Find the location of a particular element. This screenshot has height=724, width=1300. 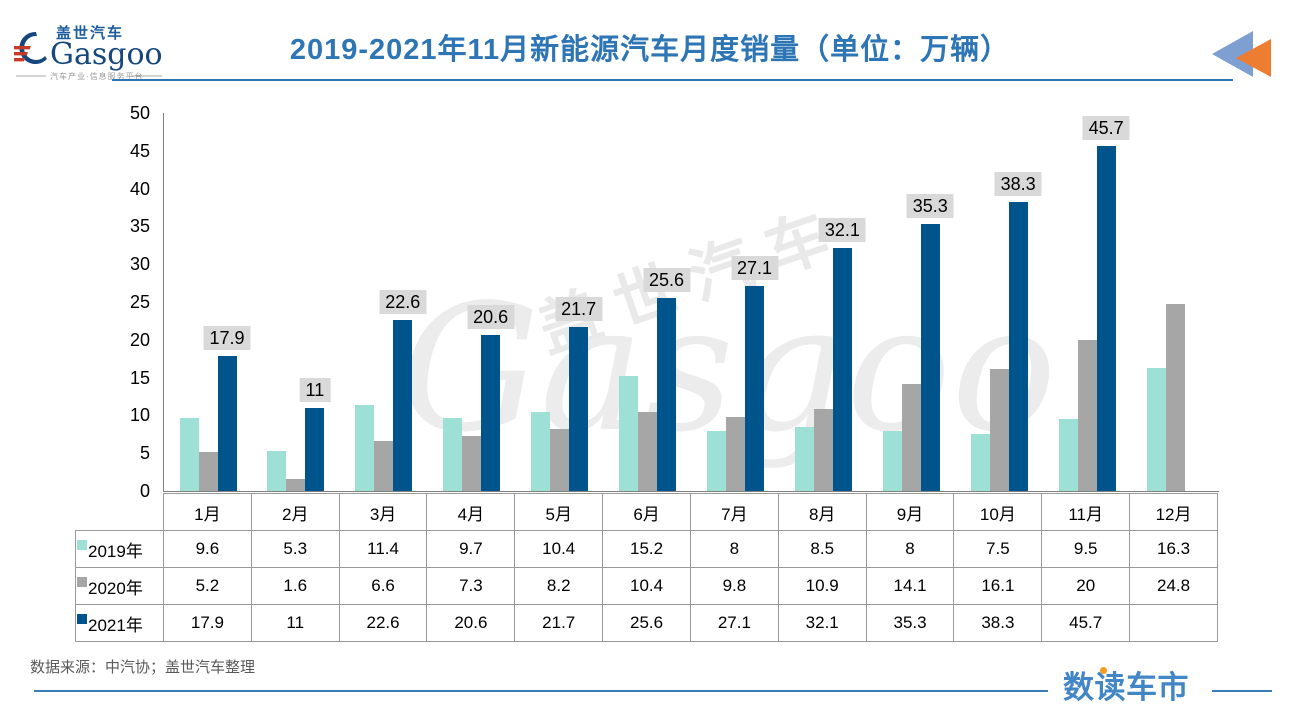

header-arrow-orange-icon is located at coordinates (1253, 58).